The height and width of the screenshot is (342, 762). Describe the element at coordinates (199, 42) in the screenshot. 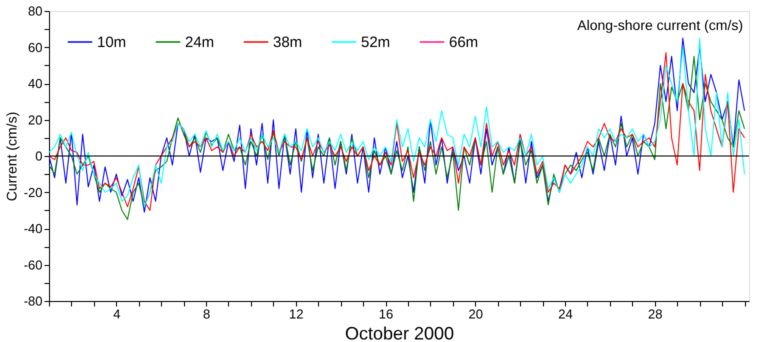

I see `legend-label: 24m` at that location.